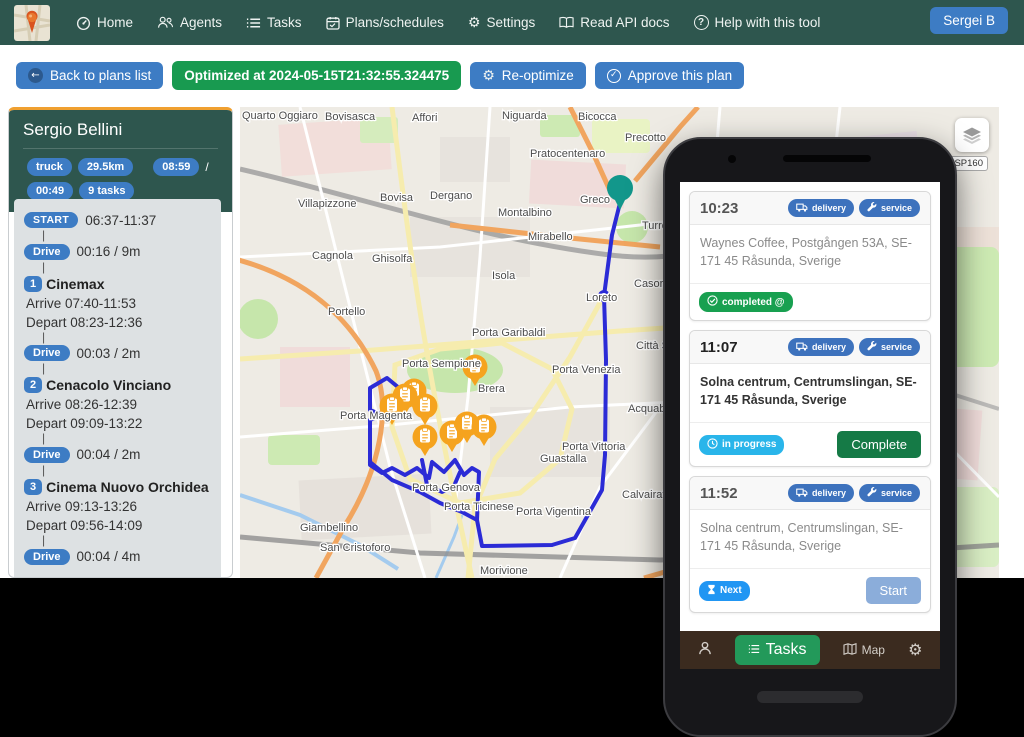 The image size is (1024, 737). I want to click on stop-depart-time: Depart 09:09-13:22, so click(84, 424).